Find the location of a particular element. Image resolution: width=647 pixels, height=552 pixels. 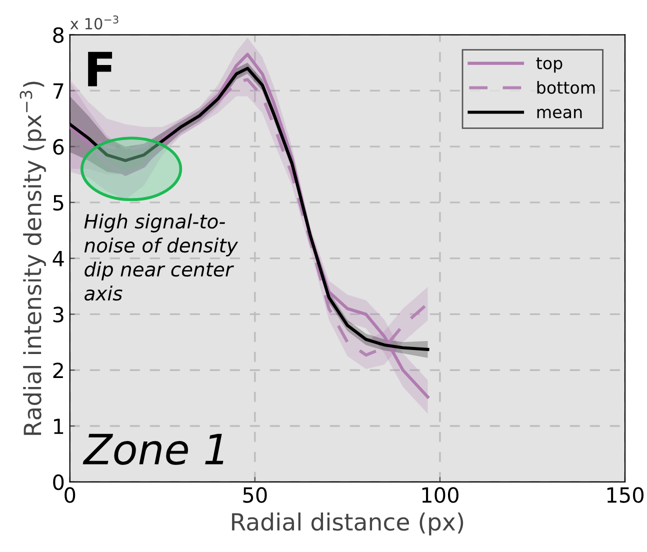

x-axis-title: Radial distance (px) is located at coordinates (348, 524).